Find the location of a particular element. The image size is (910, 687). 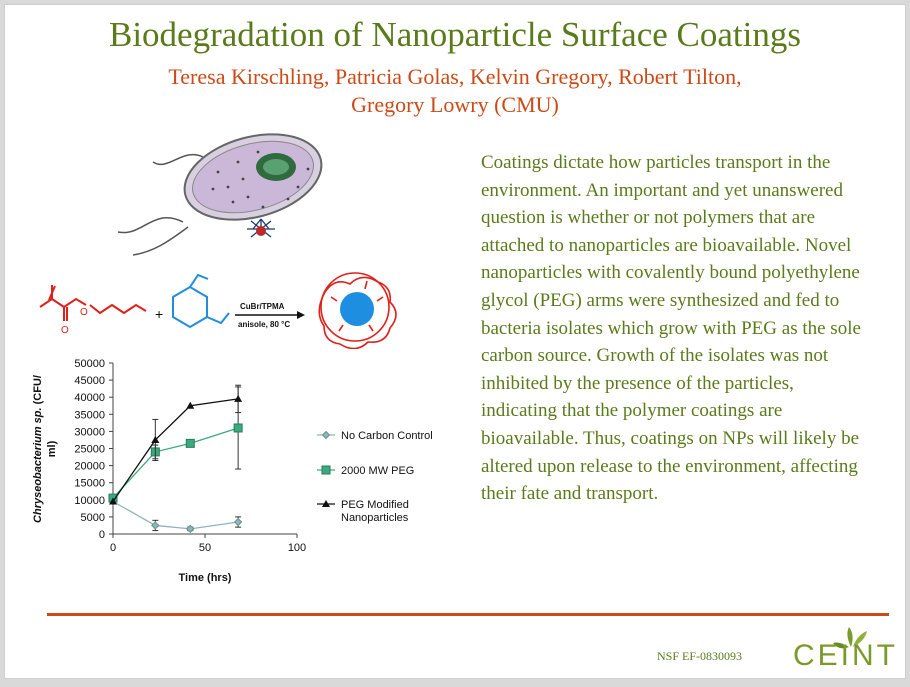

chart-ylabel-line2: ml) is located at coordinates (52, 448).